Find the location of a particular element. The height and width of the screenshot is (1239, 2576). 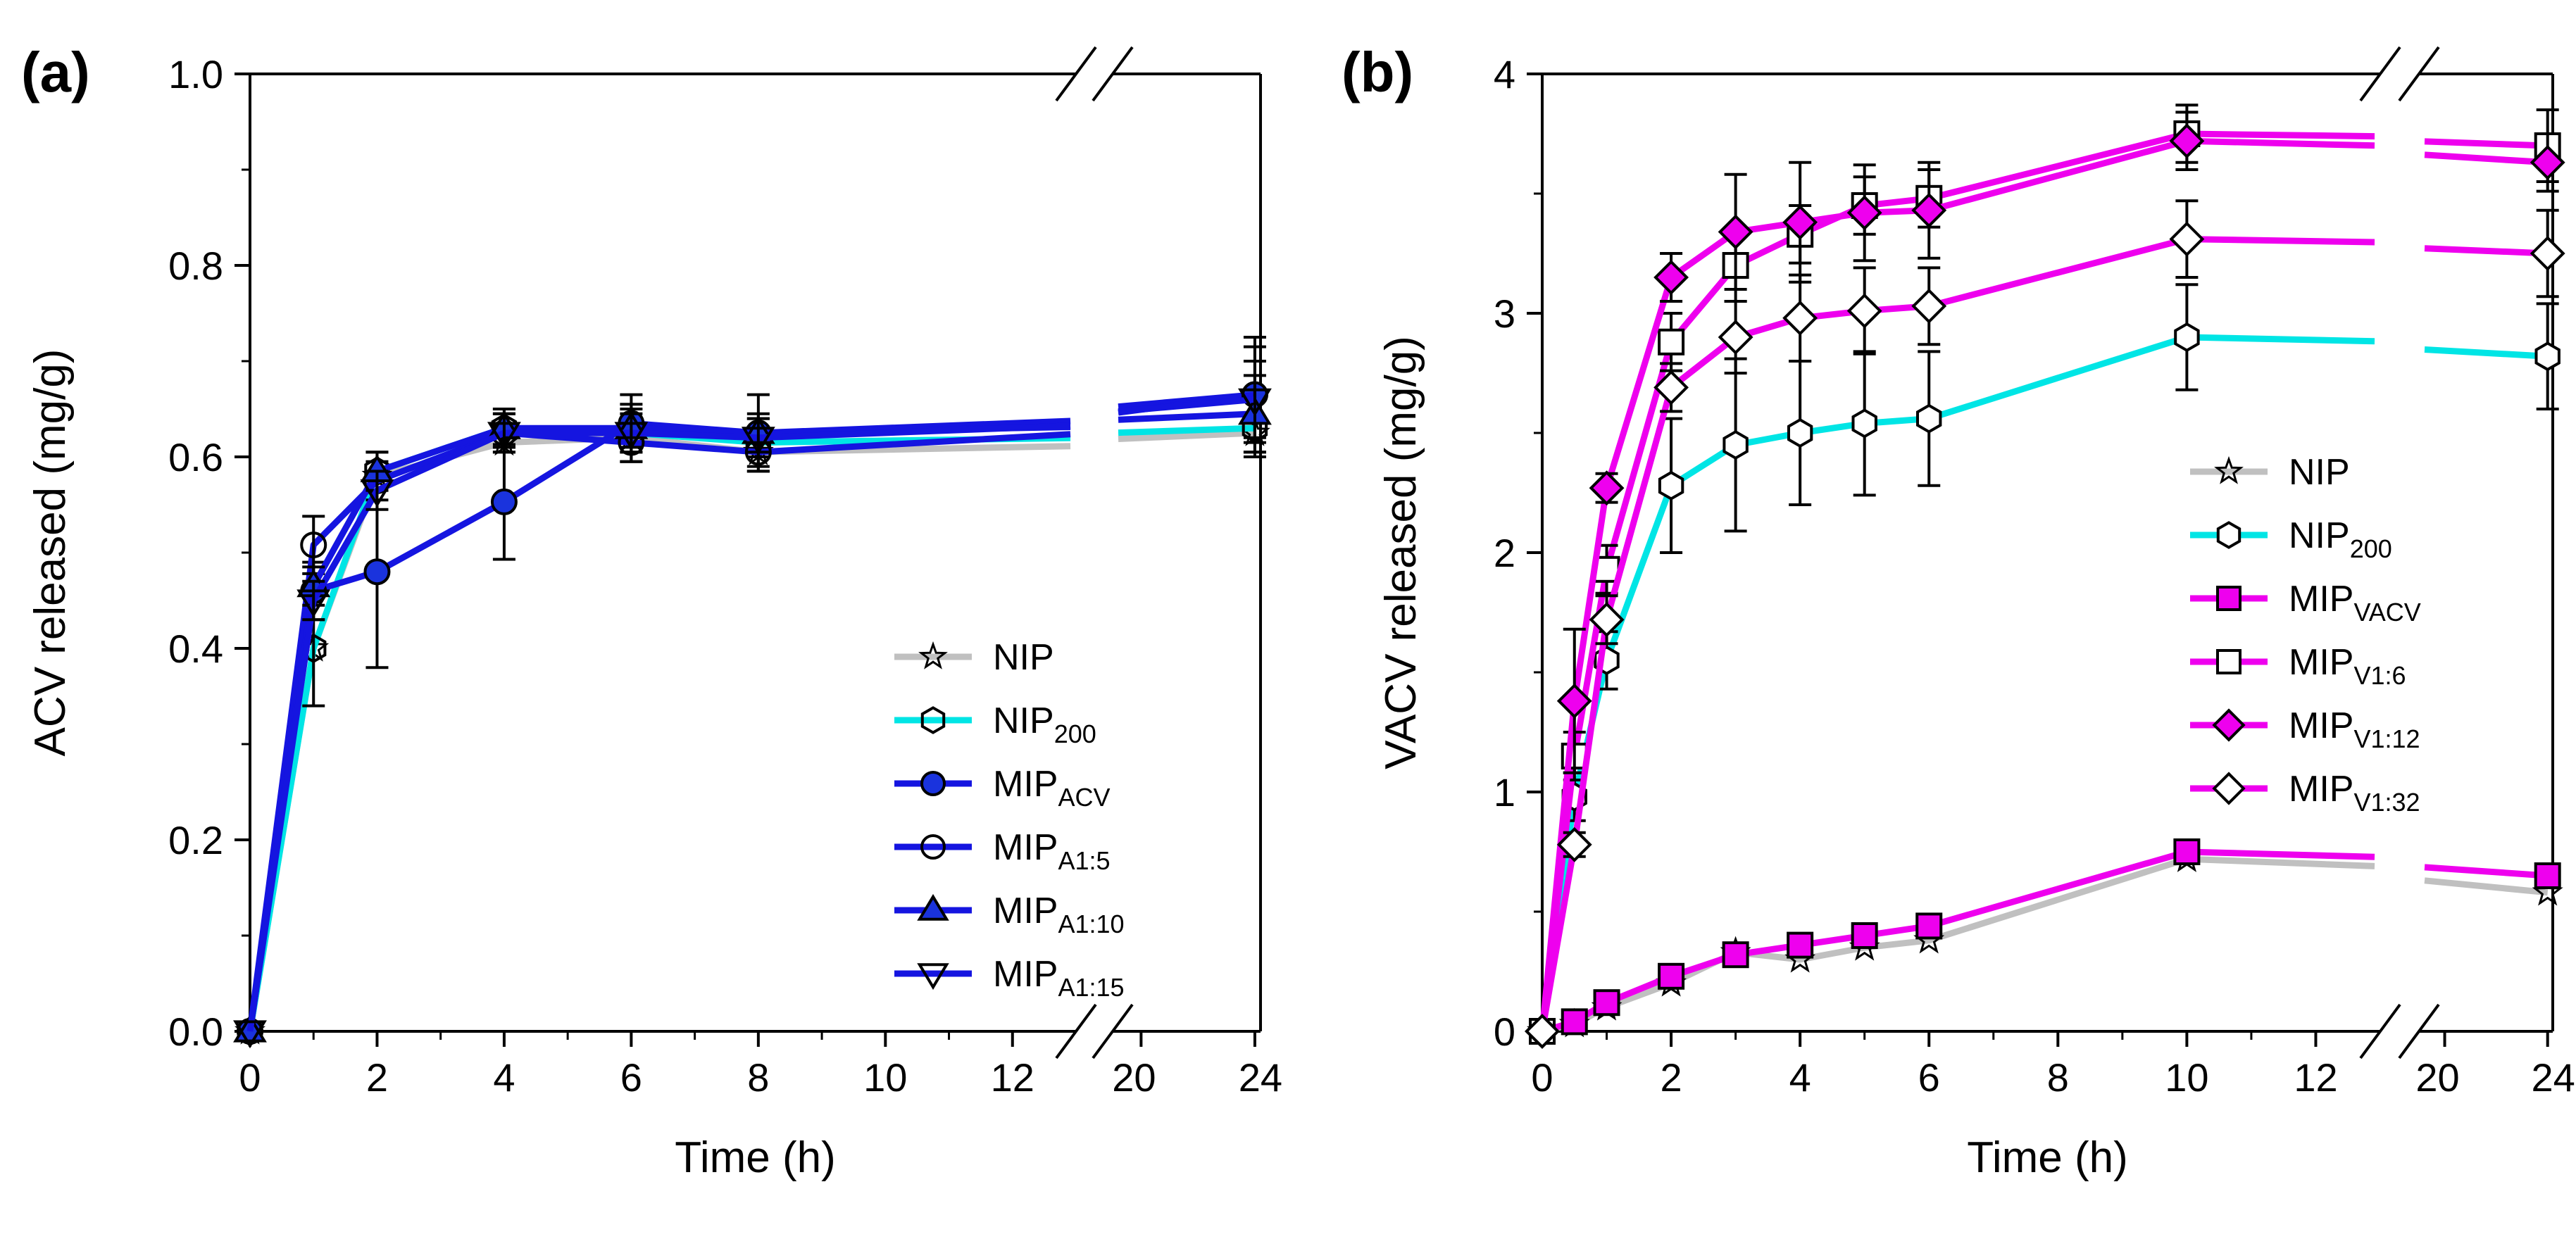

legend-label: MIPA1:15 is located at coordinates (1059, 978).